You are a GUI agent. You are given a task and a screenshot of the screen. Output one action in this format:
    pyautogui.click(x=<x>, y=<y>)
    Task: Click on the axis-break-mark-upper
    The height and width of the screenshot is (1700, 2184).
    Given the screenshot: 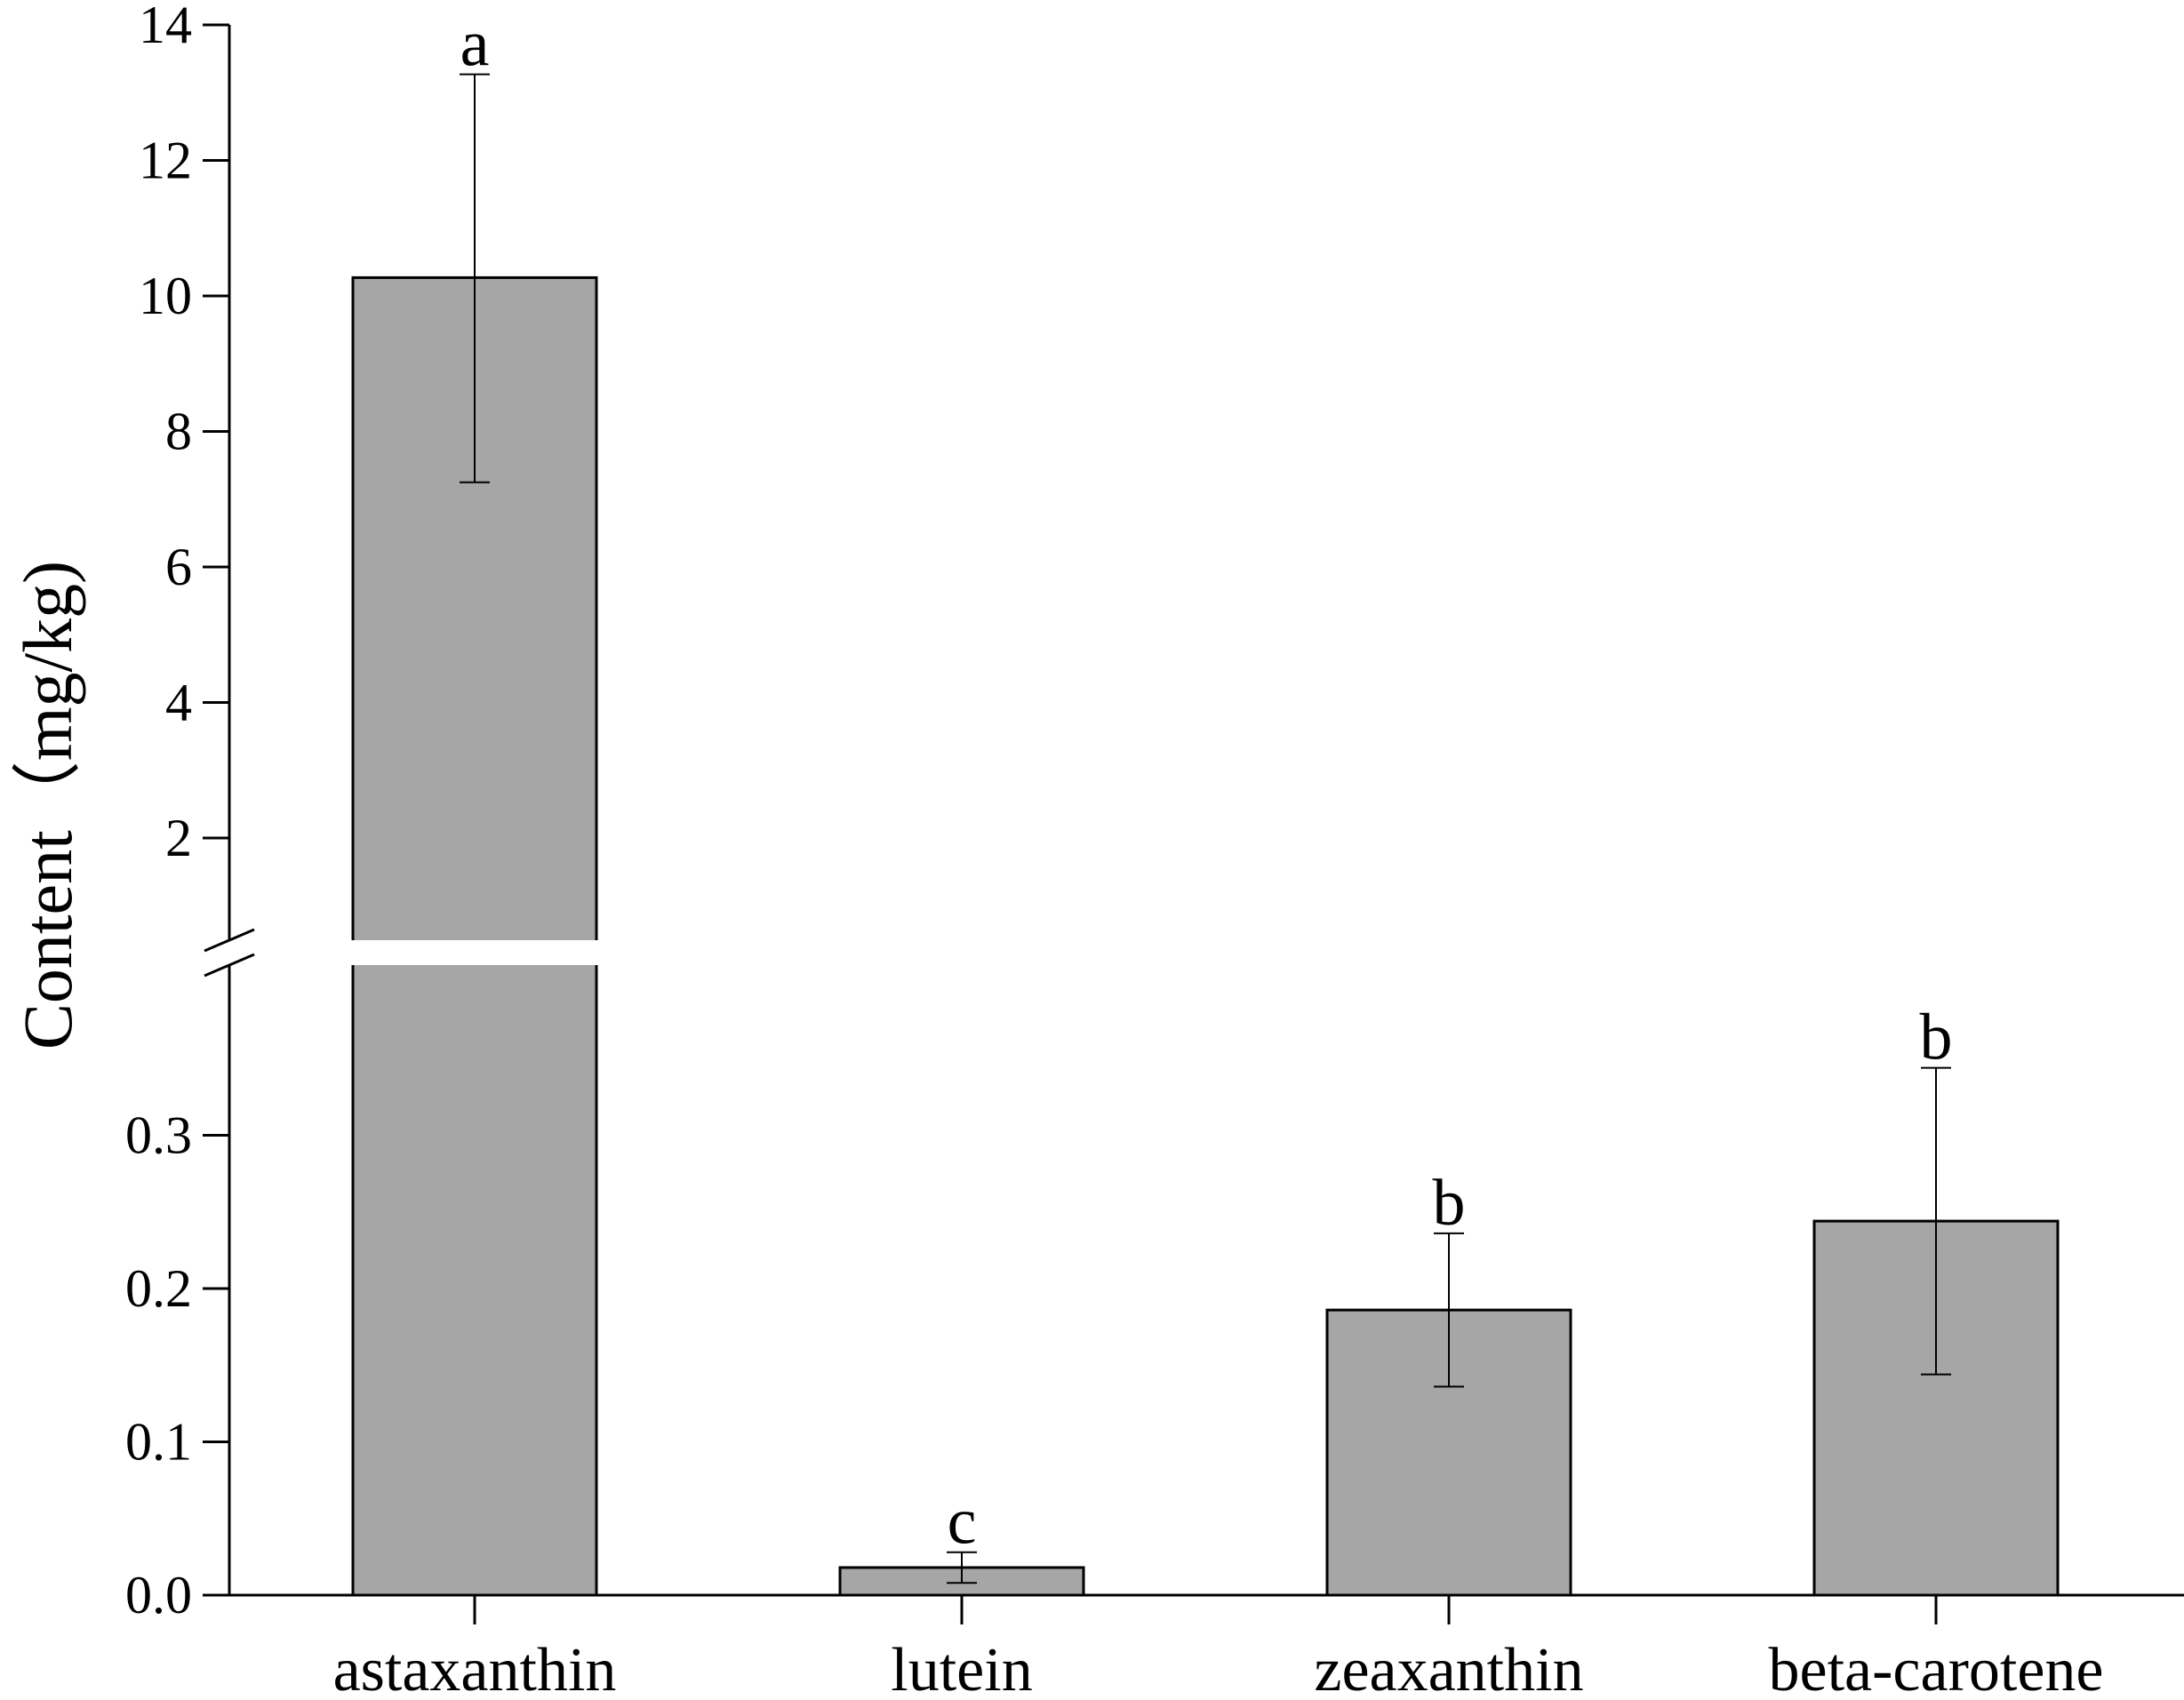 What is the action you would take?
    pyautogui.click(x=229, y=940)
    